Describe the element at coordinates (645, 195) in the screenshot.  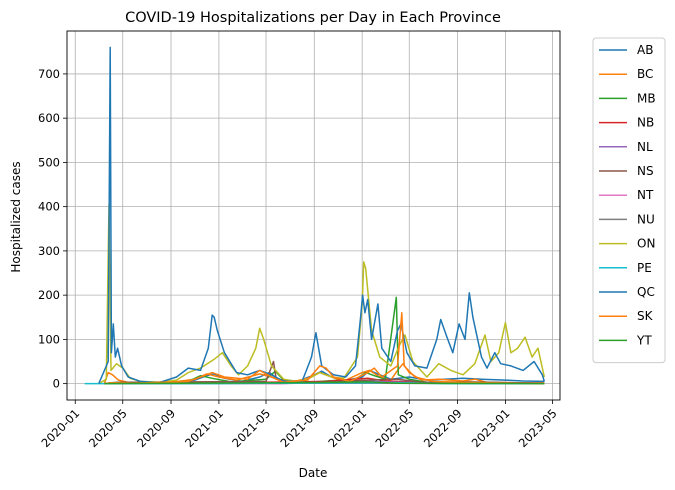
I see `legend-label-nt: NT` at that location.